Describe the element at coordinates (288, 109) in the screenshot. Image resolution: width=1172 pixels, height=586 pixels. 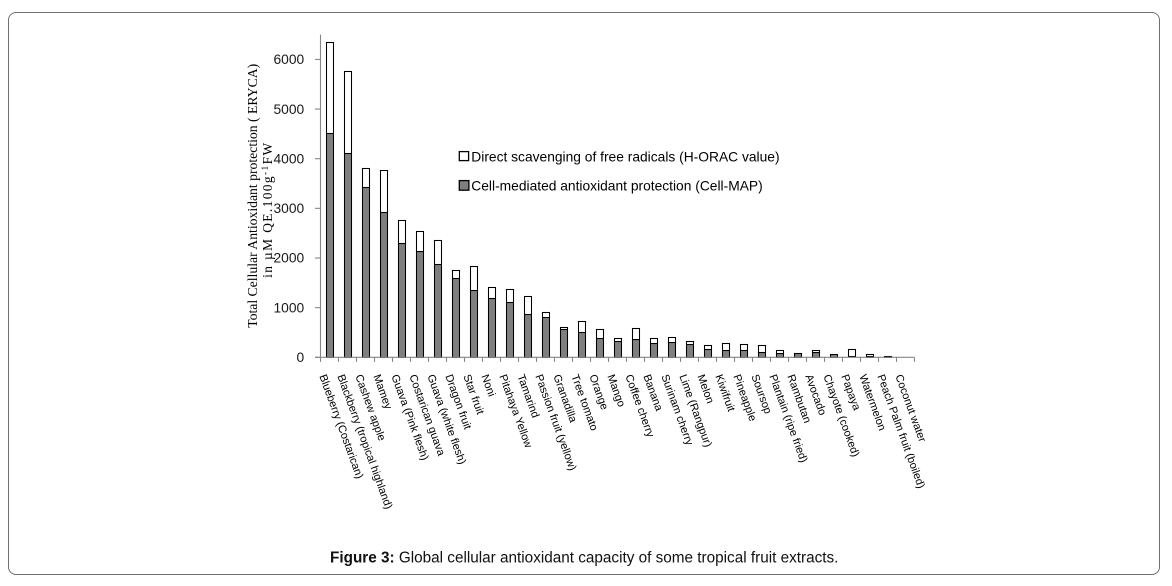
I see `svg-text: 5000` at that location.